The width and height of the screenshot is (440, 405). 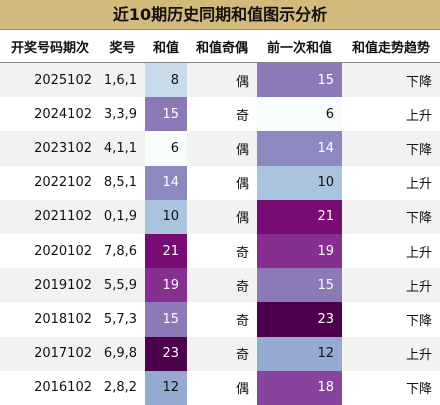 What do you see at coordinates (220, 353) in the screenshot?
I see `table-row: 2017102 6,9,8 23 奇 12 上升` at bounding box center [220, 353].